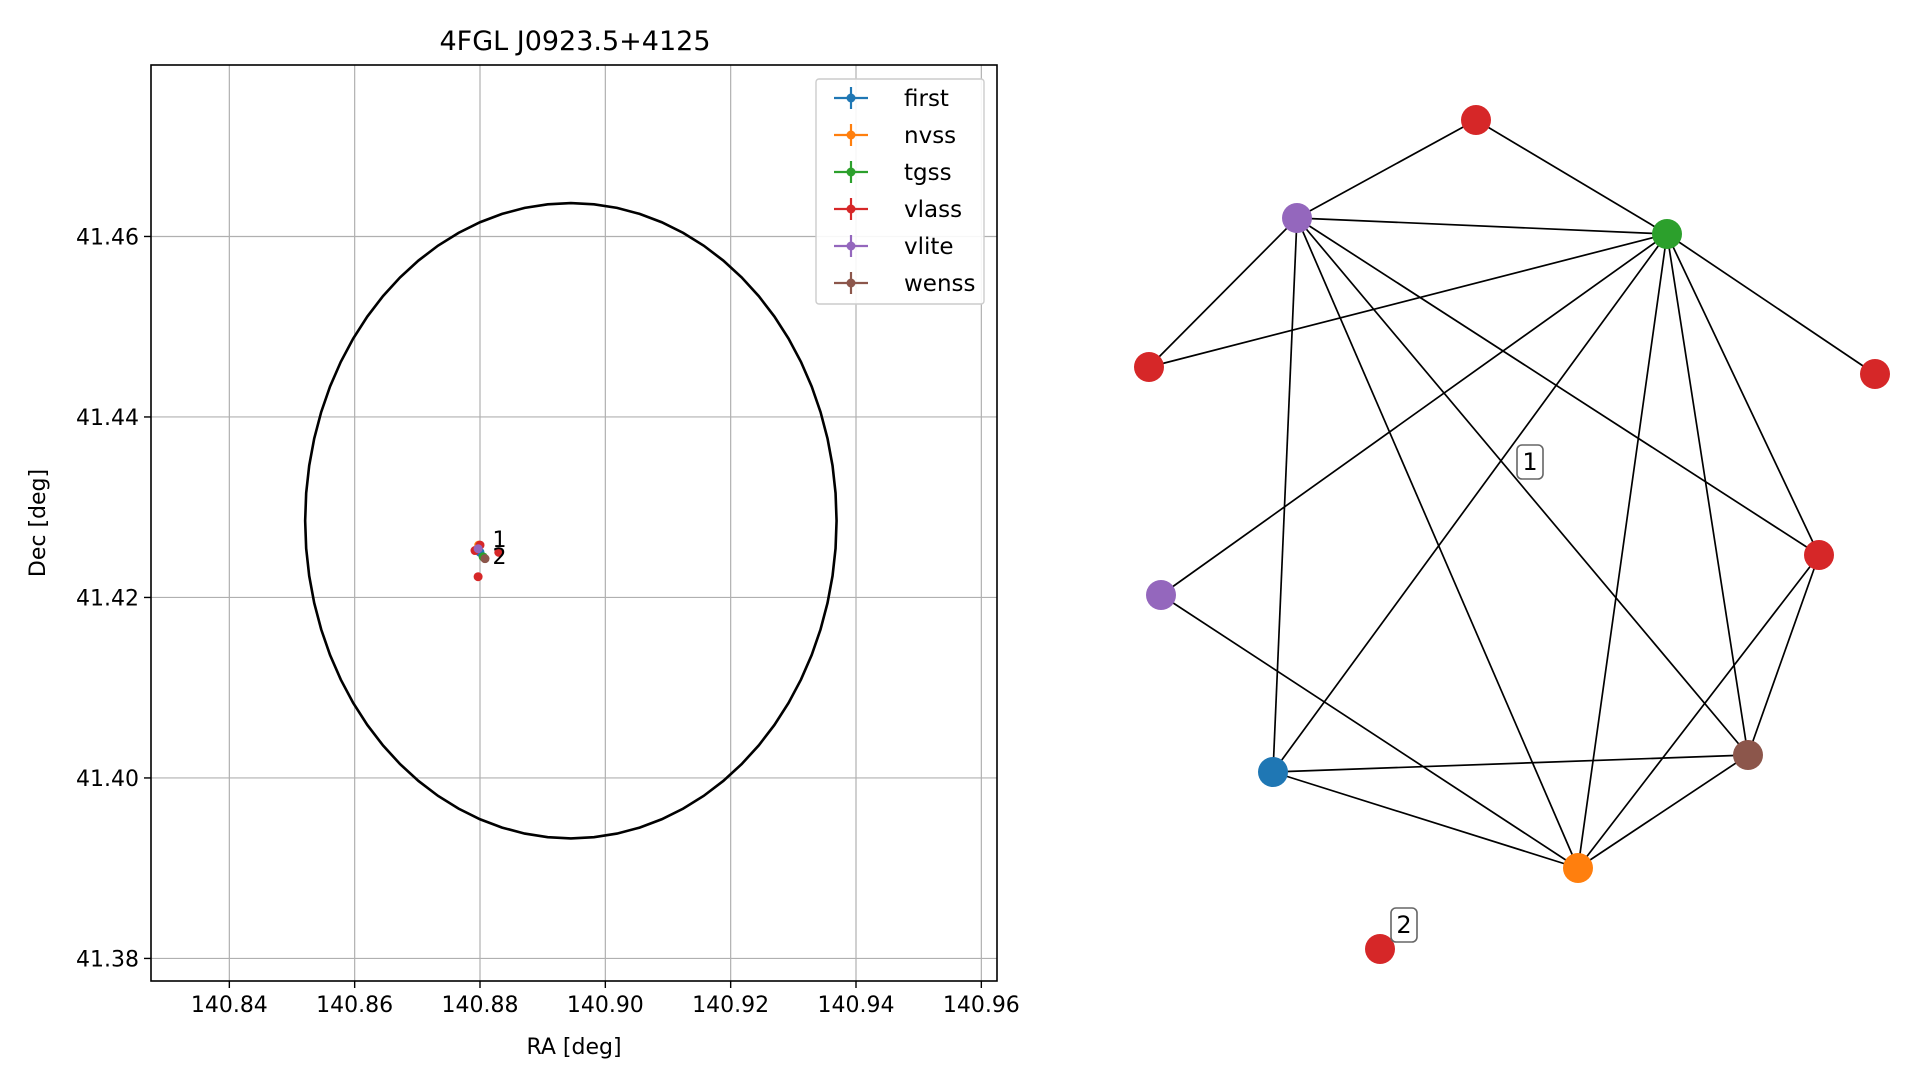 The image size is (1919, 1080). I want to click on x-tick-label: 140.86, so click(354, 1005).